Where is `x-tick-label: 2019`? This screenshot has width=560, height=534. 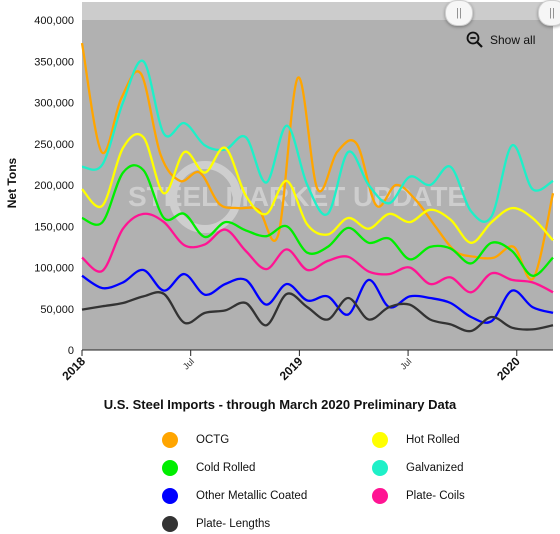
x-tick-label: 2019 is located at coordinates (291, 368).